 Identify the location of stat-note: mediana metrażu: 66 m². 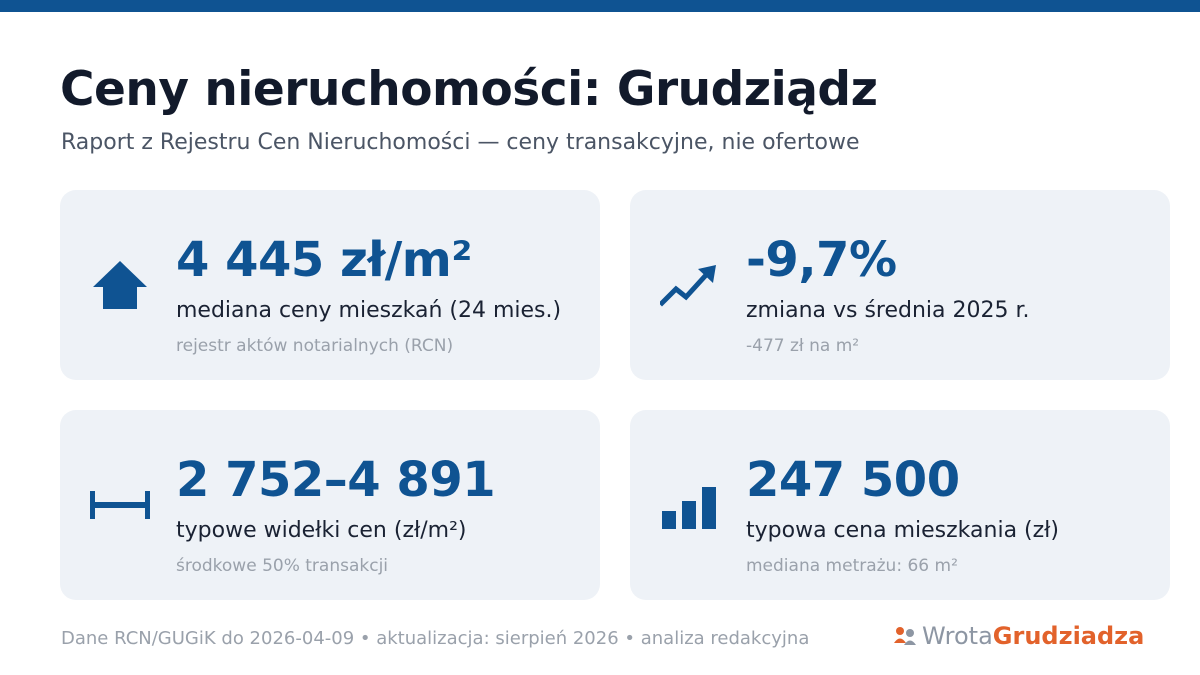
(852, 566).